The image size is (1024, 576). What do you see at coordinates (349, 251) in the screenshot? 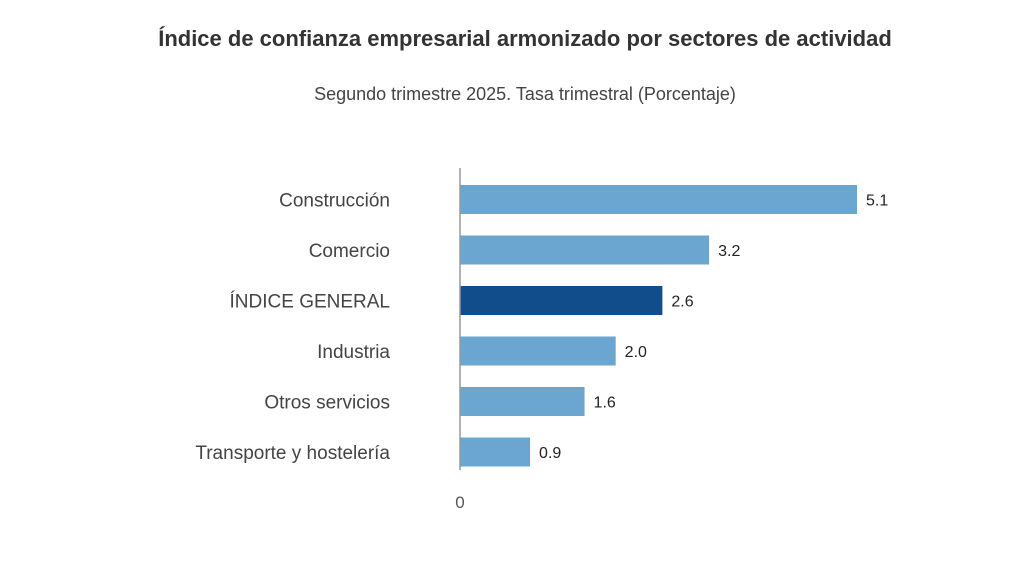
I see `category-label: Comercio` at bounding box center [349, 251].